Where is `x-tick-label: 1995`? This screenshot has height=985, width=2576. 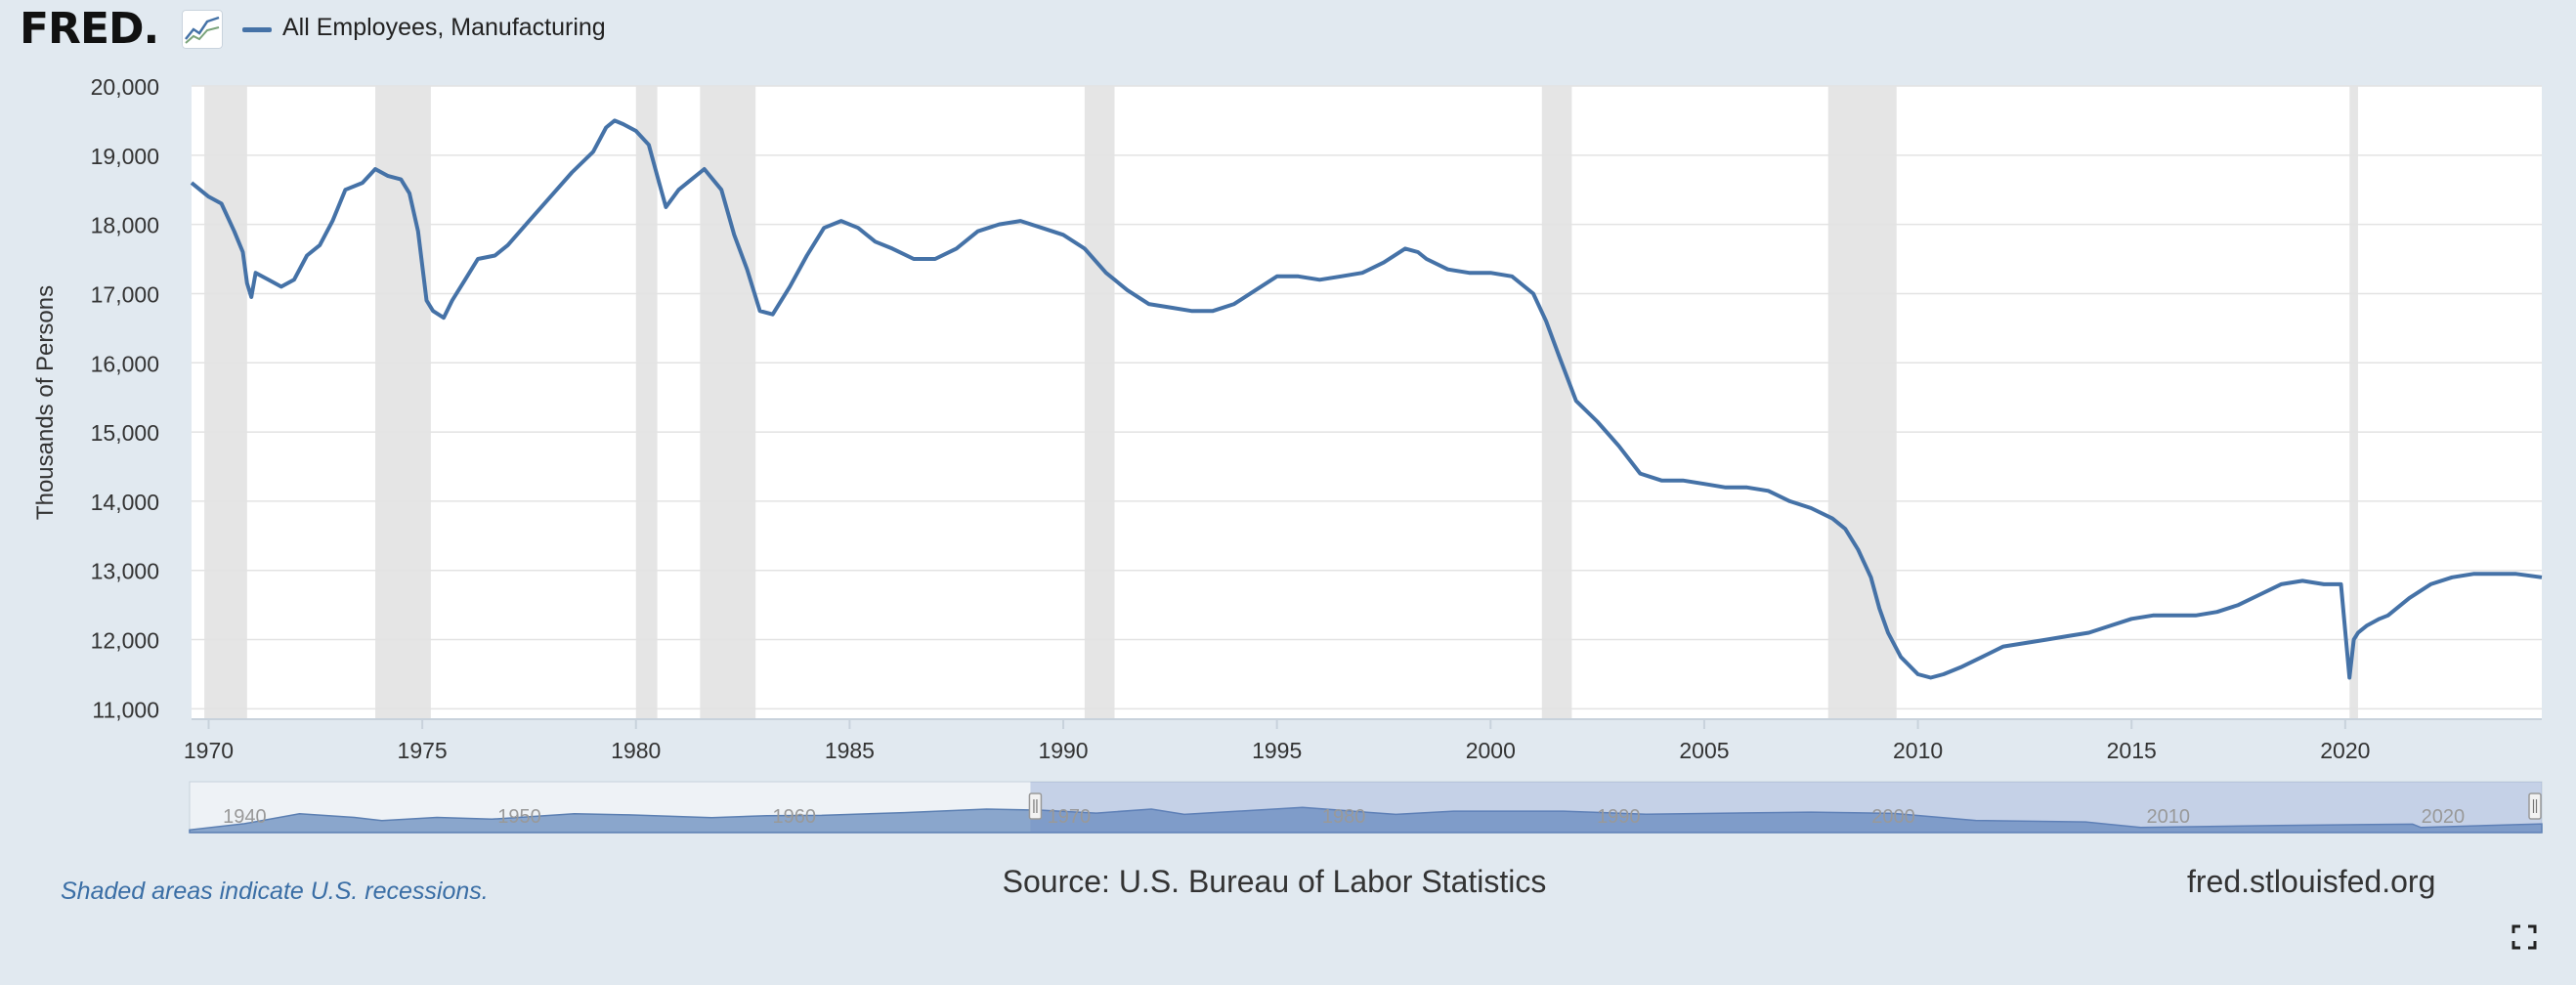
x-tick-label: 1995 is located at coordinates (1277, 750).